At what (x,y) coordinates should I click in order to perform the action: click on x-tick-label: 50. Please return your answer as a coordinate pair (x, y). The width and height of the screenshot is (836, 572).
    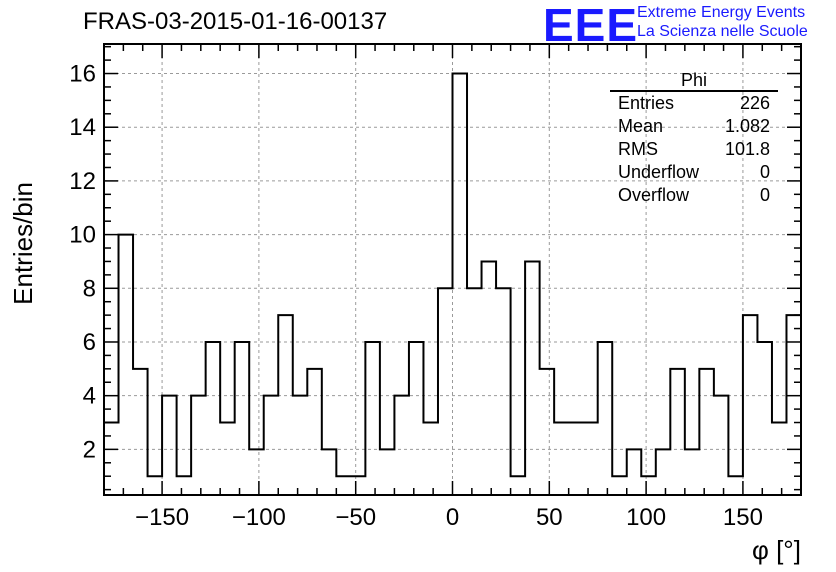
    Looking at the image, I should click on (549, 517).